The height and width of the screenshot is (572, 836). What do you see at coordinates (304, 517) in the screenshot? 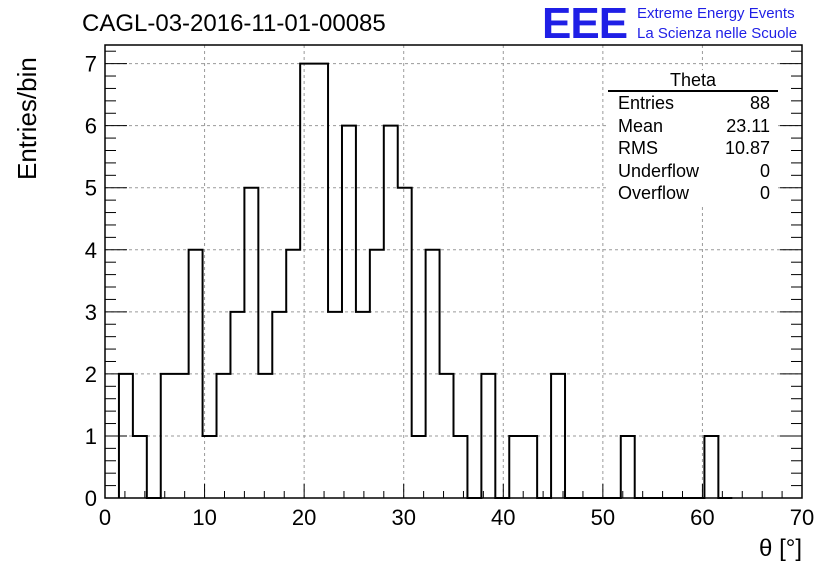
I see `x-tick-label: 20` at bounding box center [304, 517].